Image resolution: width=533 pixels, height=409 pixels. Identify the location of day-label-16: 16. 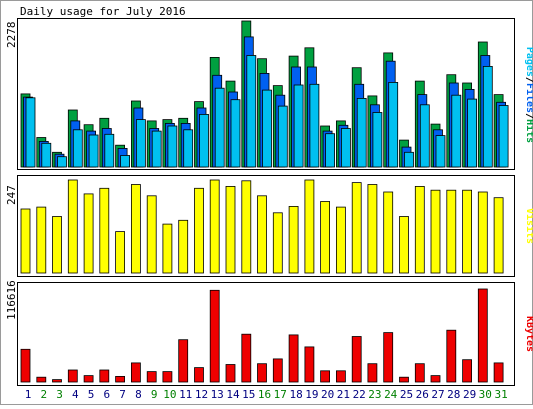
(264, 394).